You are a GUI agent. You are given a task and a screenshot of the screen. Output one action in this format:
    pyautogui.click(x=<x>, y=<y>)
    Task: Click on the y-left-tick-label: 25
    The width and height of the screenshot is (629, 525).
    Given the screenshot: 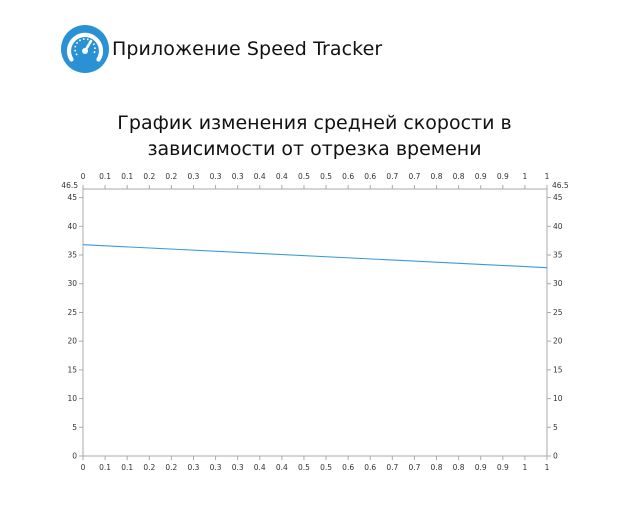 What is the action you would take?
    pyautogui.click(x=72, y=312)
    